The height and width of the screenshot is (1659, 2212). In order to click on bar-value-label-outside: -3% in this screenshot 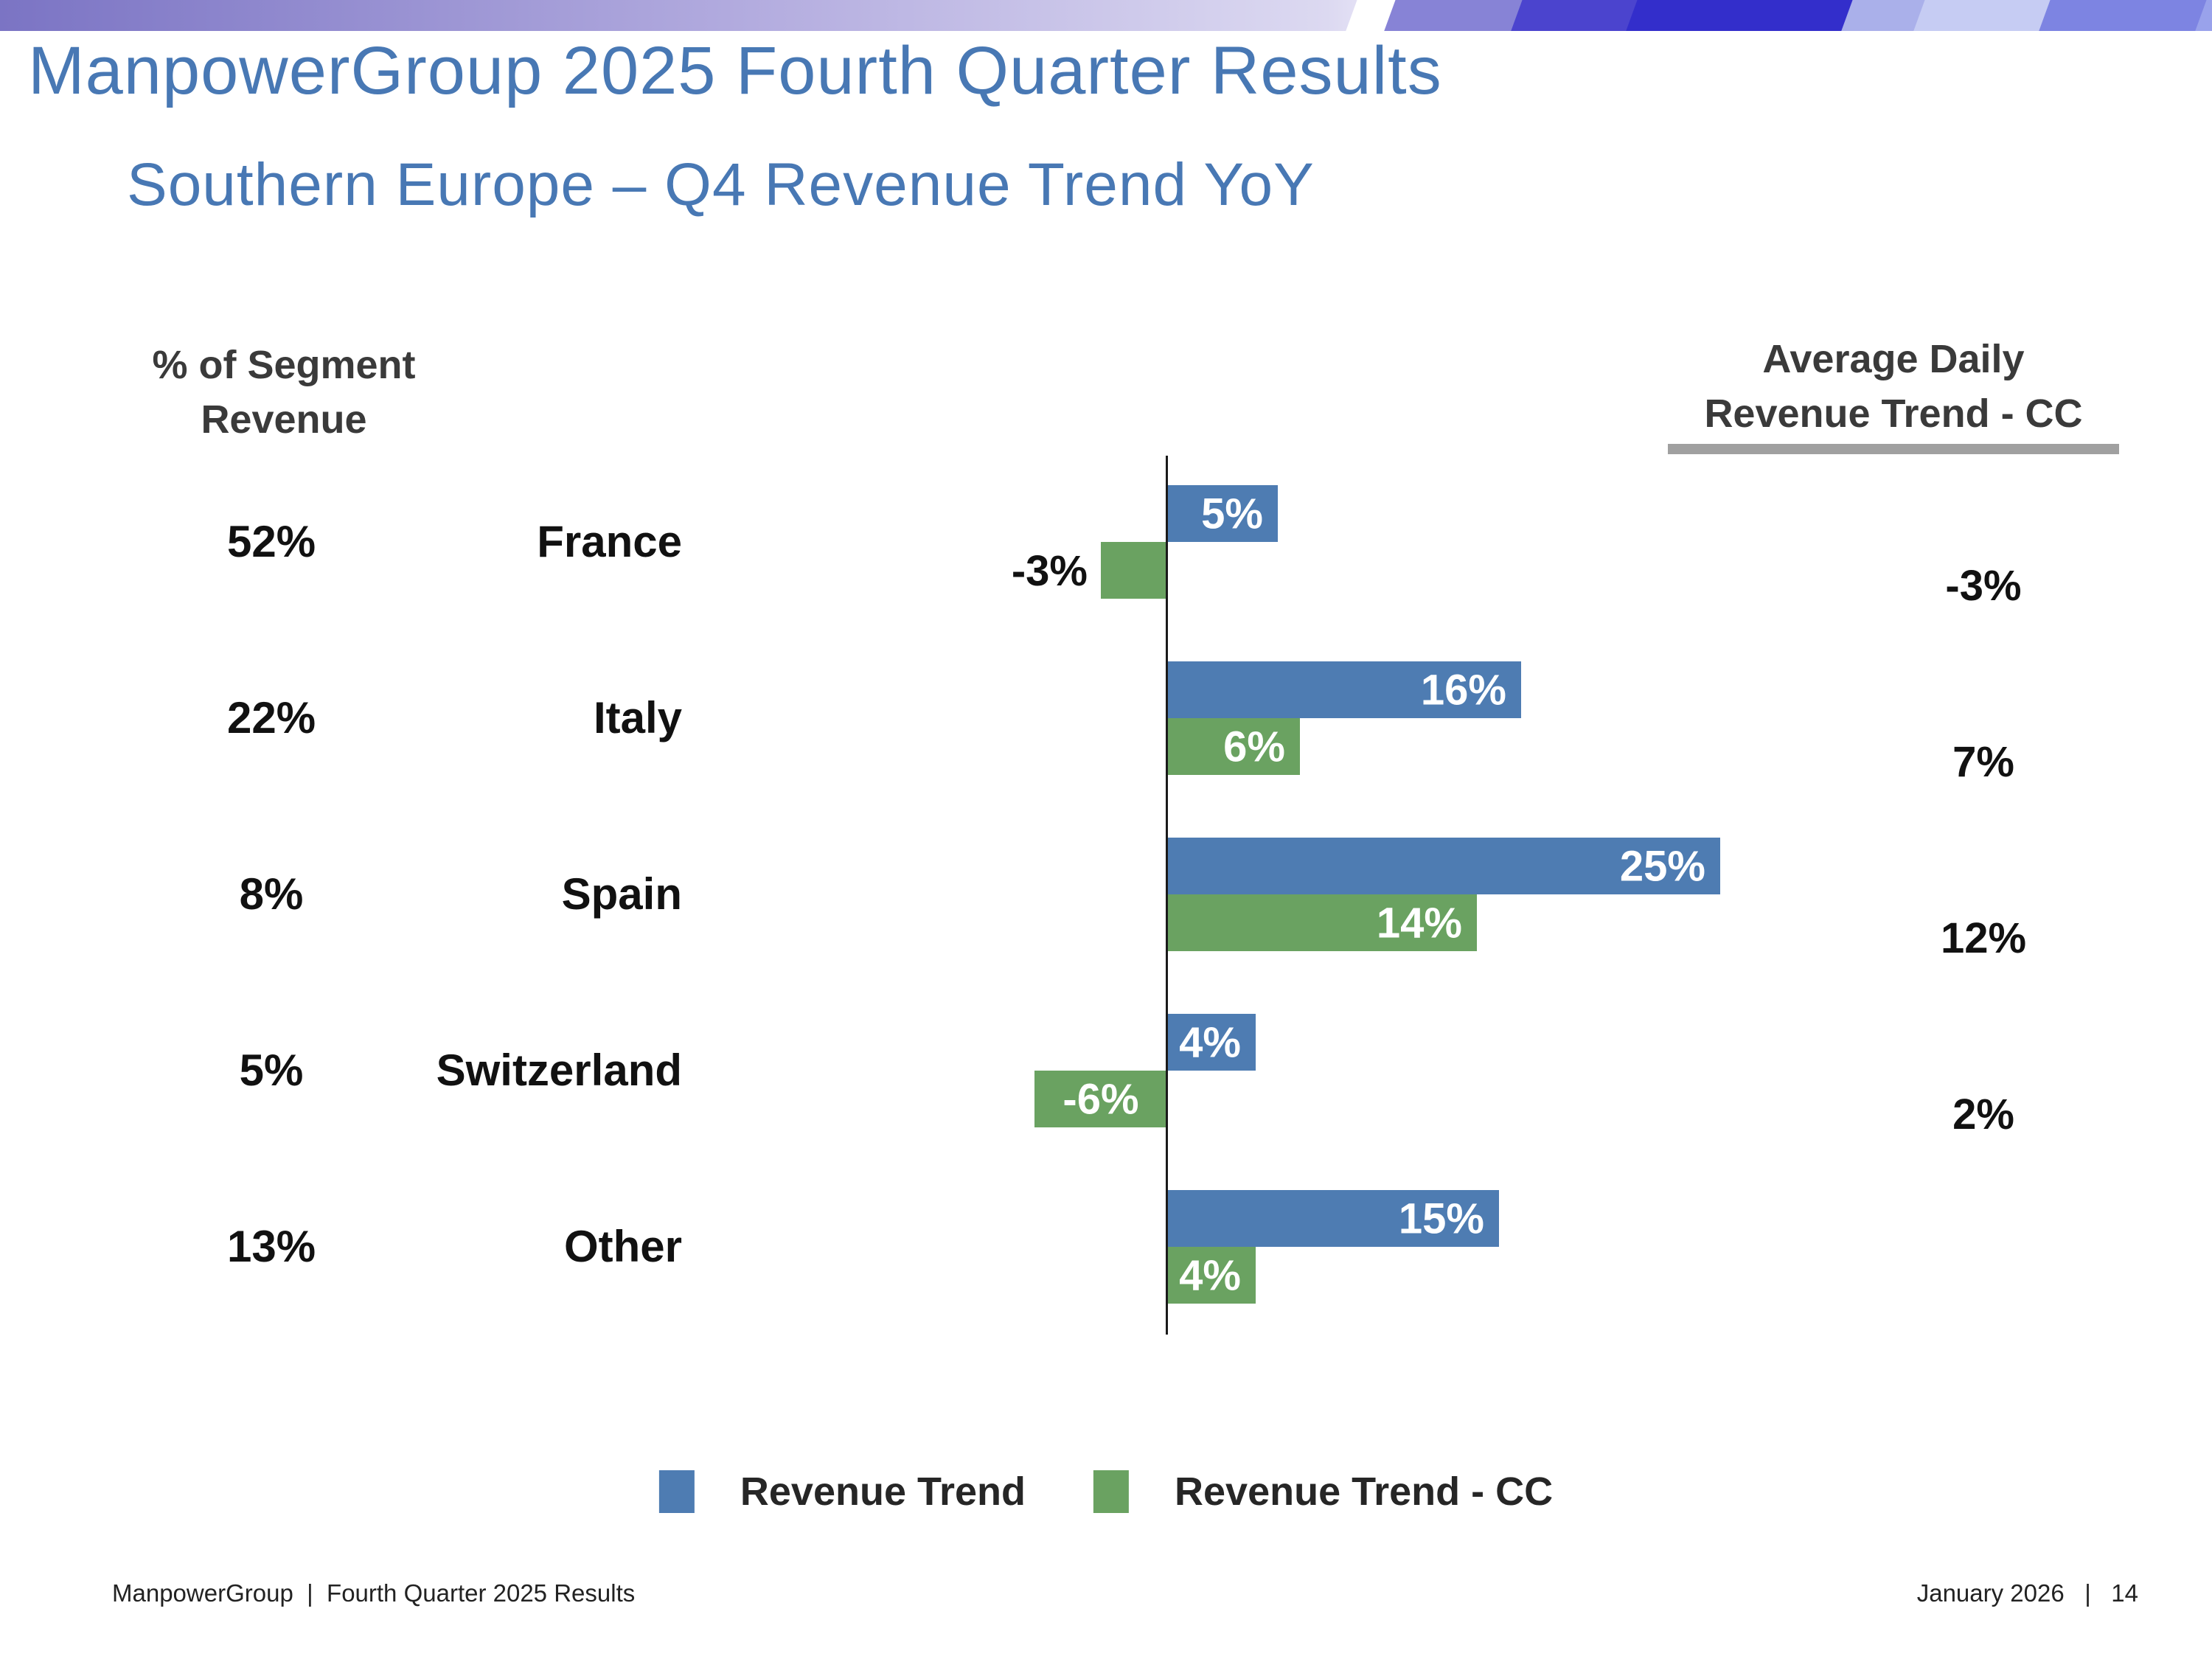, I will do `click(1049, 571)`.